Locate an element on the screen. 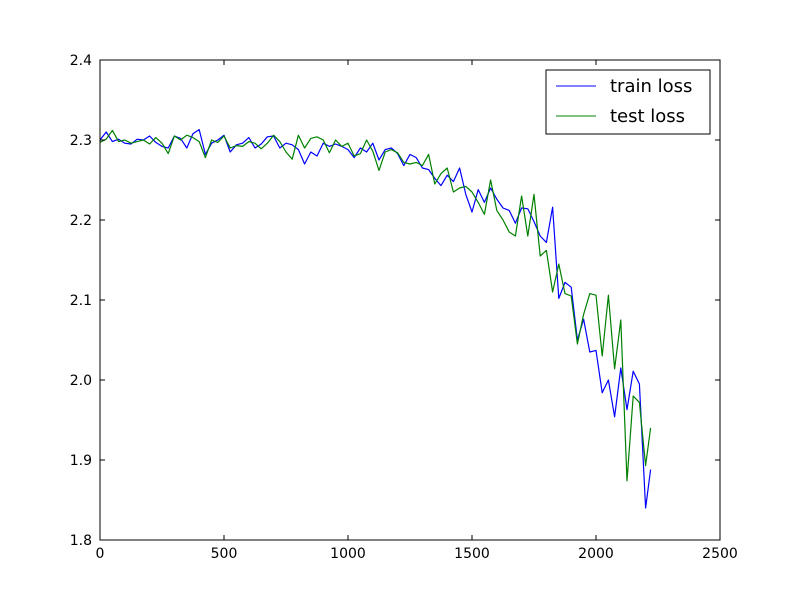  y-tick-label: 2.1 is located at coordinates (81, 301).